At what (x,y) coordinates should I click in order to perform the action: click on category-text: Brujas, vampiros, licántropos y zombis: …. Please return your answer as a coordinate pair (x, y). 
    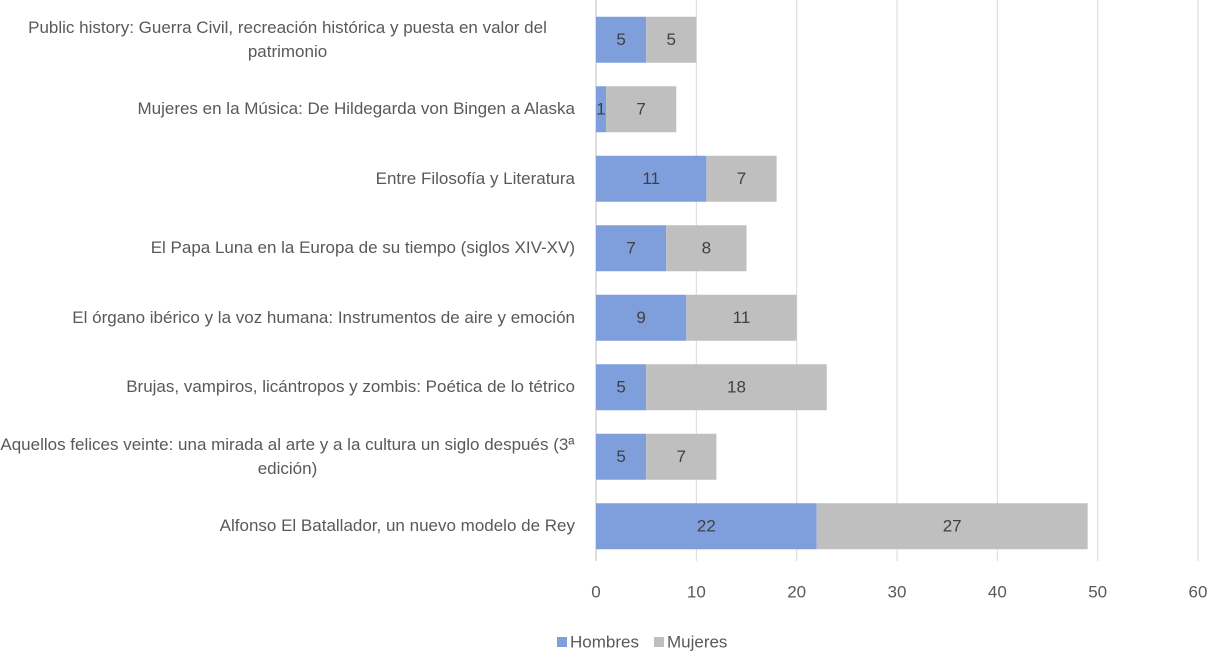
    Looking at the image, I should click on (350, 387).